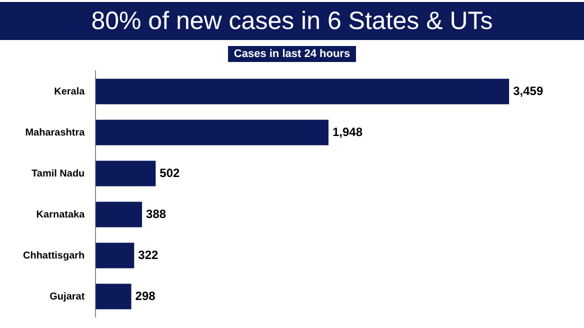 Image resolution: width=584 pixels, height=328 pixels. What do you see at coordinates (156, 213) in the screenshot?
I see `data-label: 388` at bounding box center [156, 213].